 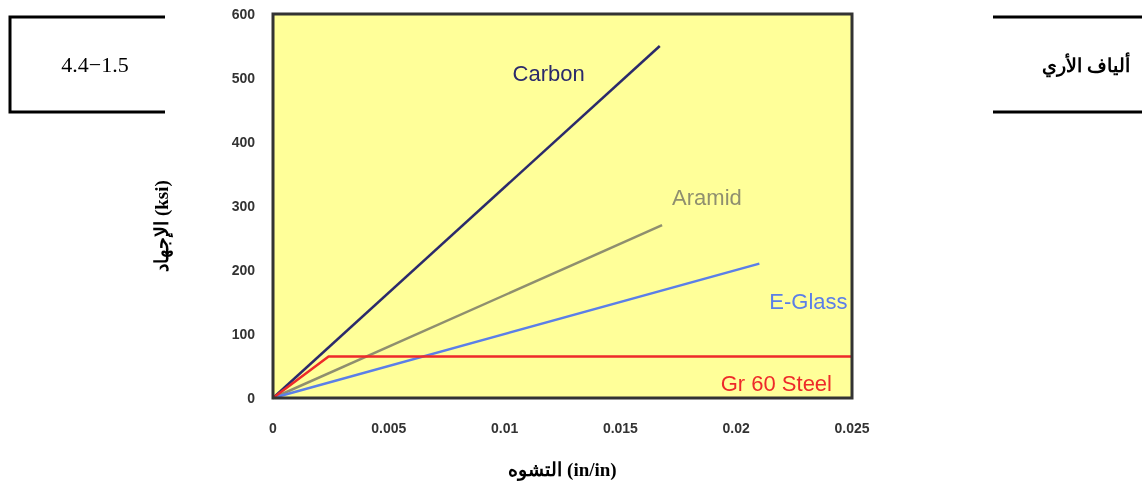 What do you see at coordinates (548, 73) in the screenshot?
I see `series-label: Carbon` at bounding box center [548, 73].